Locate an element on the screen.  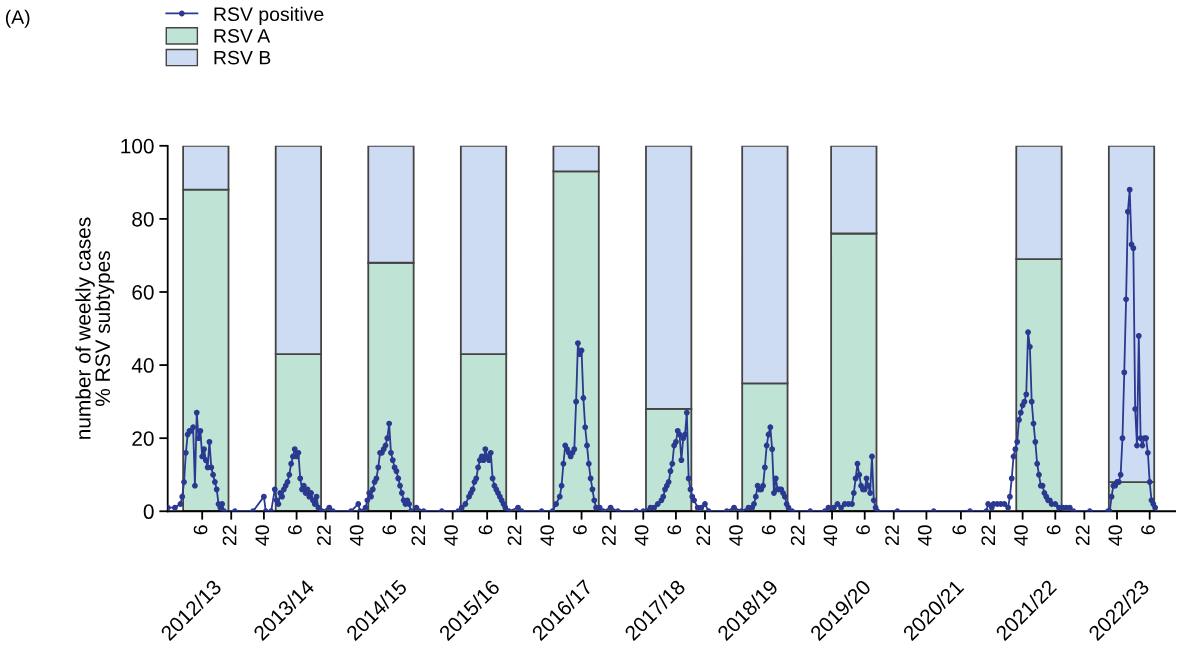
chart-title: (A) is located at coordinates (17, 18).